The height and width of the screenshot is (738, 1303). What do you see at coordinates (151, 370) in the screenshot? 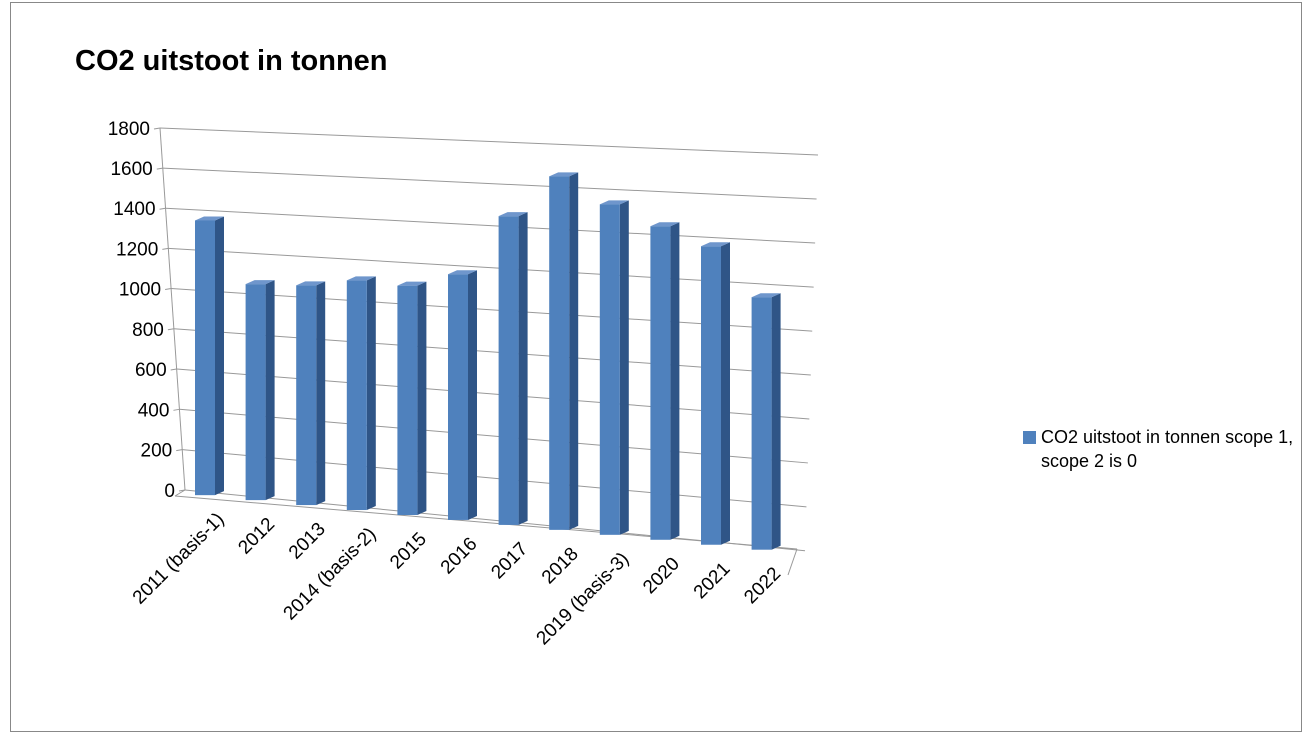
I see `y-tick-label: 600` at bounding box center [151, 370].